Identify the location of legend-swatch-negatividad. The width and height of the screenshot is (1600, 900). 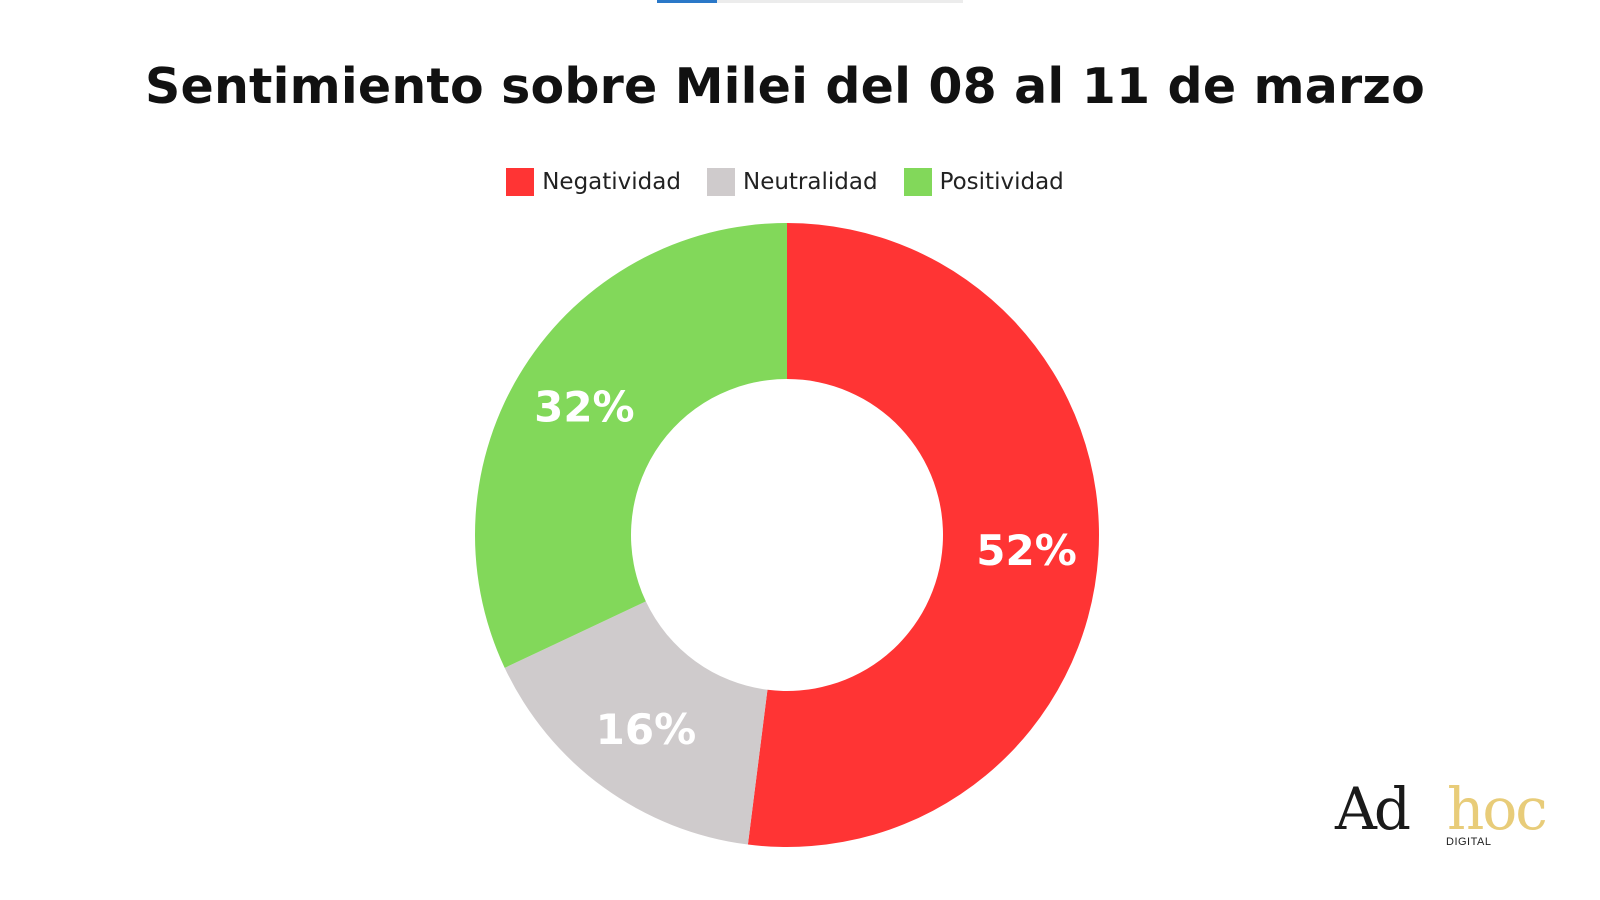
(520, 182).